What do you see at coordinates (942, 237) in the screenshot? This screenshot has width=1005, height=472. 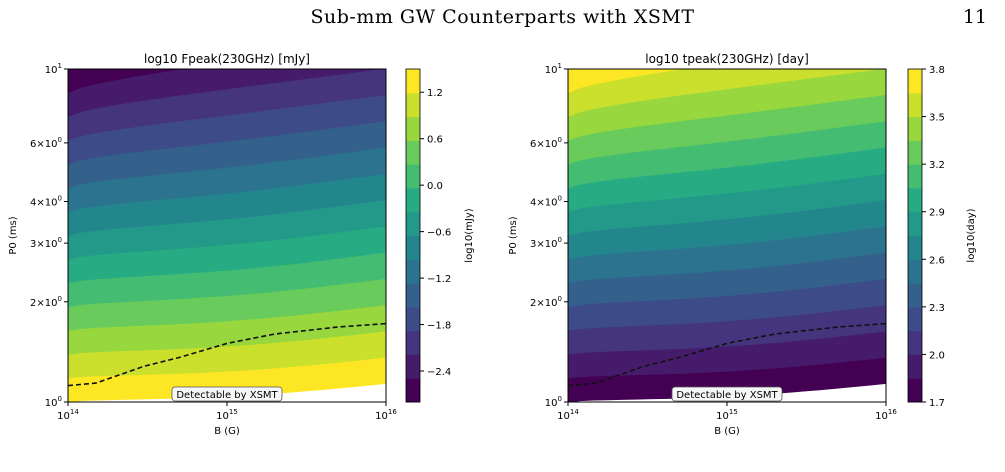 I see `colorbar: 3.8 3.5 3.2 2.9 2.6 2.3 2.0 1.7 log10(day)` at bounding box center [942, 237].